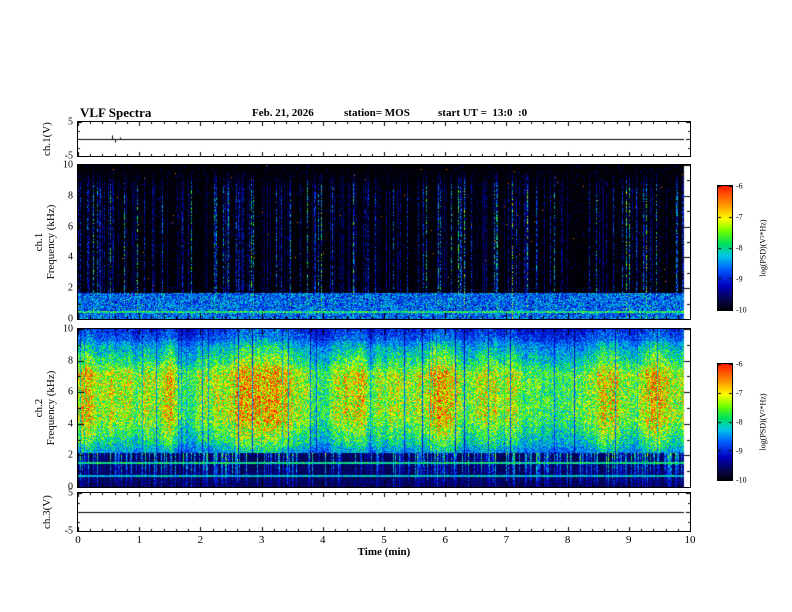  What do you see at coordinates (78, 540) in the screenshot?
I see `x-tick-label: 0` at bounding box center [78, 540].